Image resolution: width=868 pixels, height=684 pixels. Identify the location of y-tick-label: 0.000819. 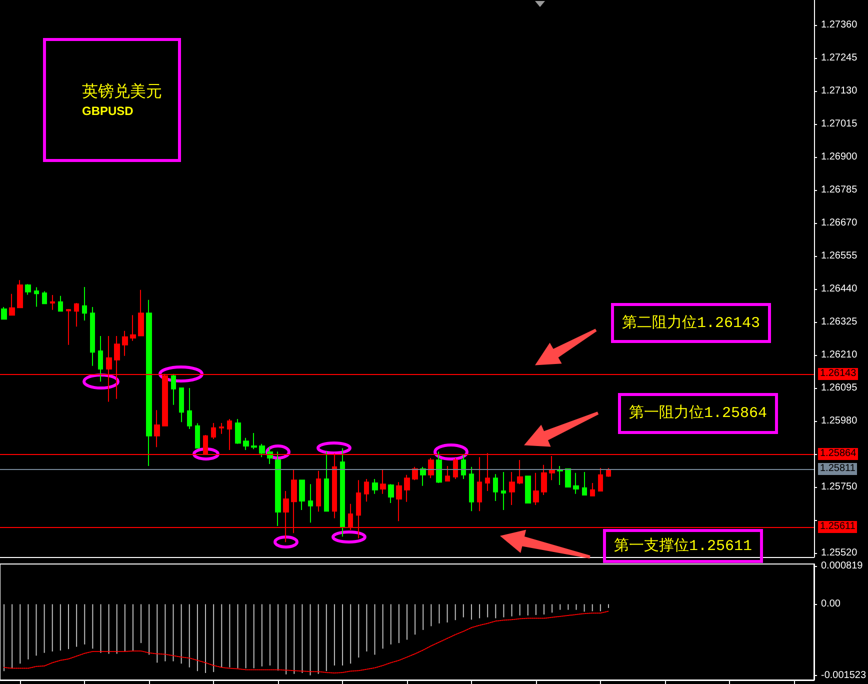
(842, 566).